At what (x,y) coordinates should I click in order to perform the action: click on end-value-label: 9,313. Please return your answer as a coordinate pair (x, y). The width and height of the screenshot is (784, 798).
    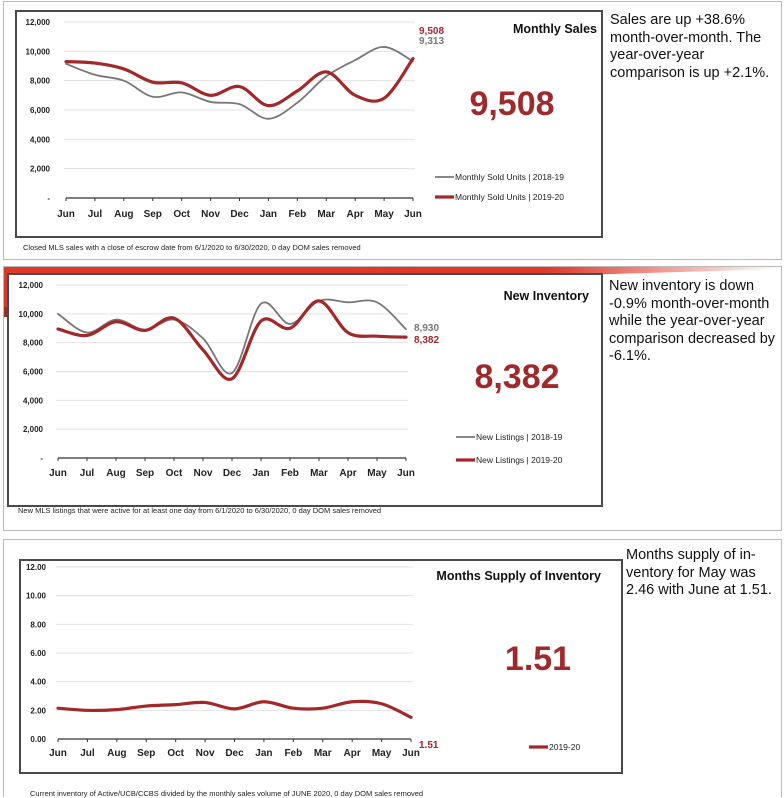
    Looking at the image, I should click on (431, 41).